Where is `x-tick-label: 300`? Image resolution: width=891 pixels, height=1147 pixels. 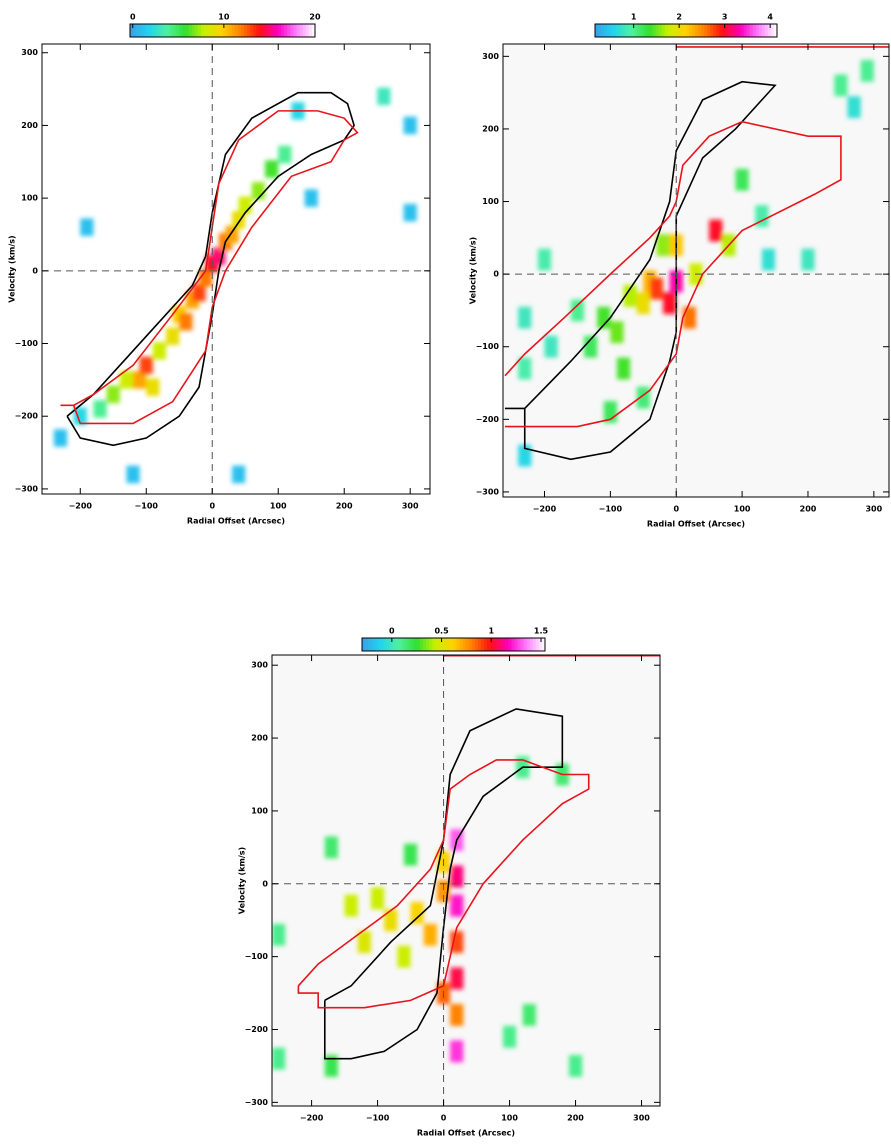 x-tick-label: 300 is located at coordinates (641, 1118).